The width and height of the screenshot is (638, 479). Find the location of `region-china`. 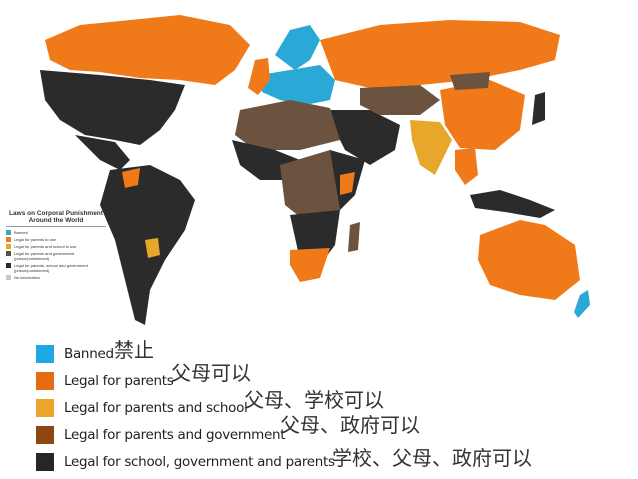

region-china is located at coordinates (482, 115).